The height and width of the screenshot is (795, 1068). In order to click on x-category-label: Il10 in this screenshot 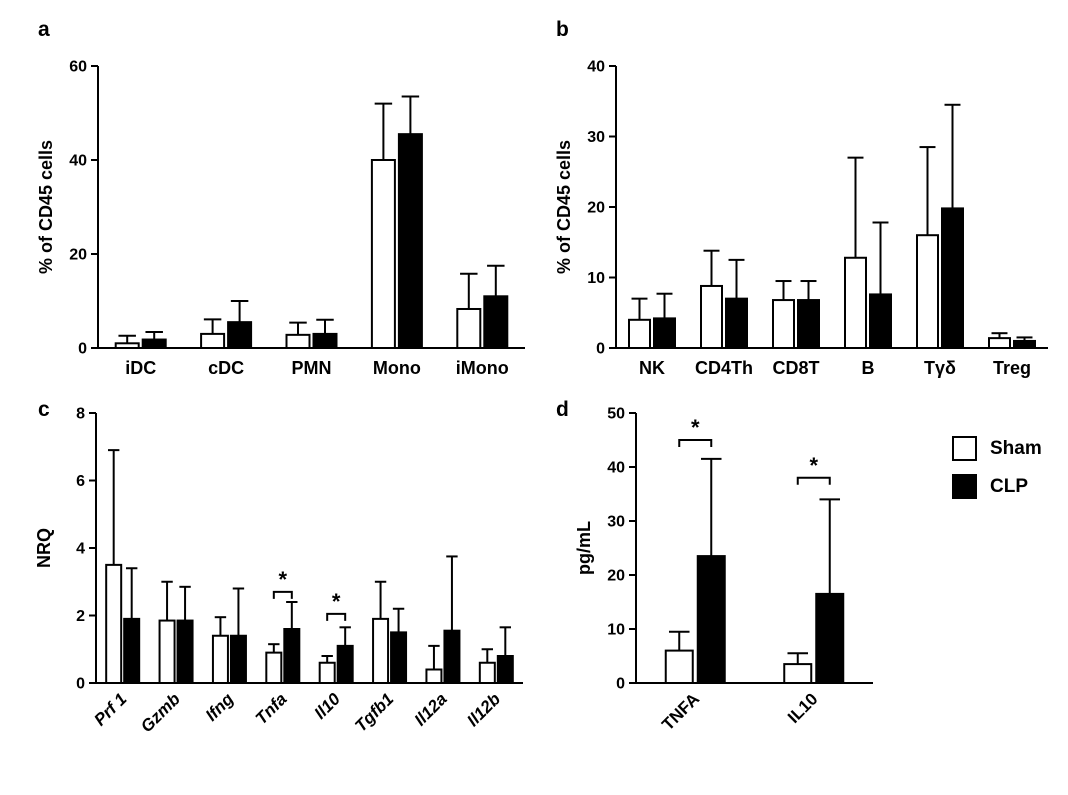, I will do `click(328, 706)`.